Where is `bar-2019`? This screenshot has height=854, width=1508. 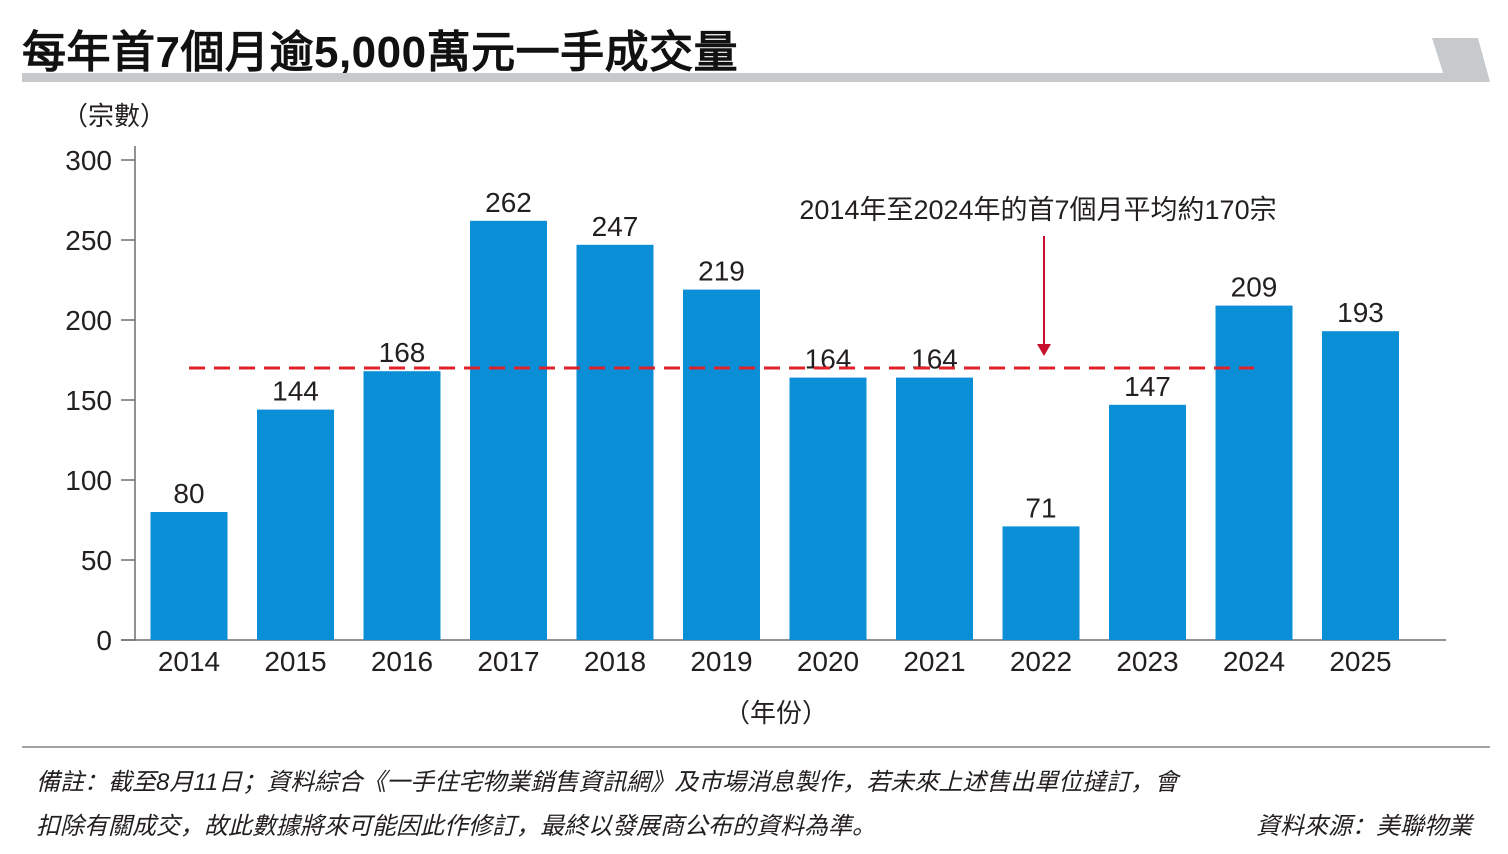
bar-2019 is located at coordinates (721, 464).